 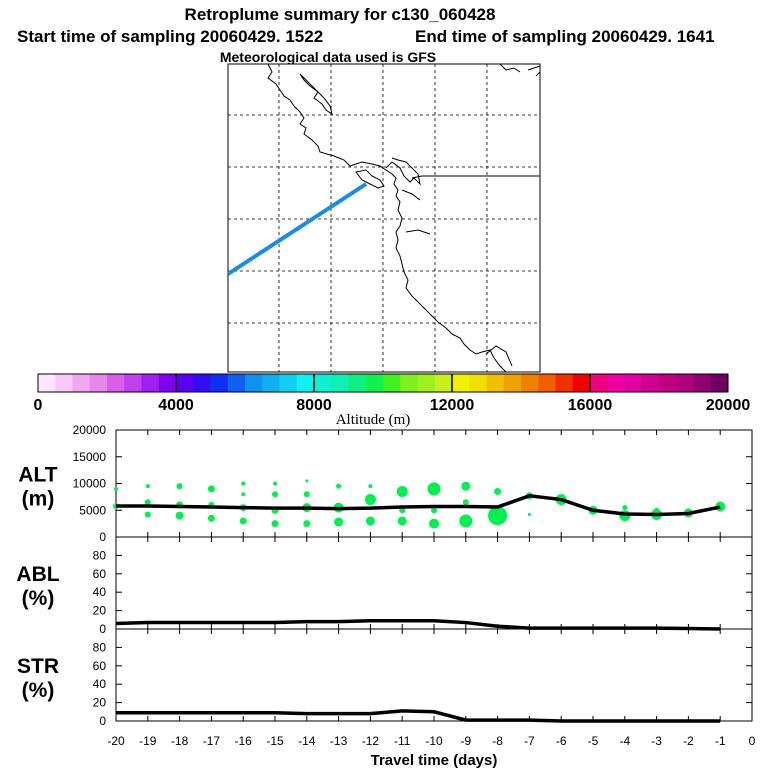 I want to click on abl-line, so click(x=418, y=624).